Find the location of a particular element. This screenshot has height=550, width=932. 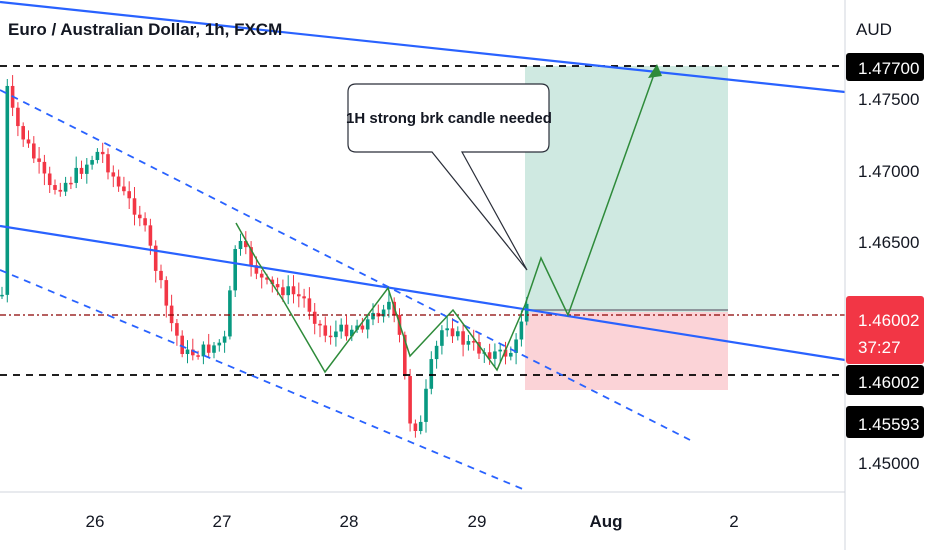

price-tag-top: 1.47700 is located at coordinates (885, 67).